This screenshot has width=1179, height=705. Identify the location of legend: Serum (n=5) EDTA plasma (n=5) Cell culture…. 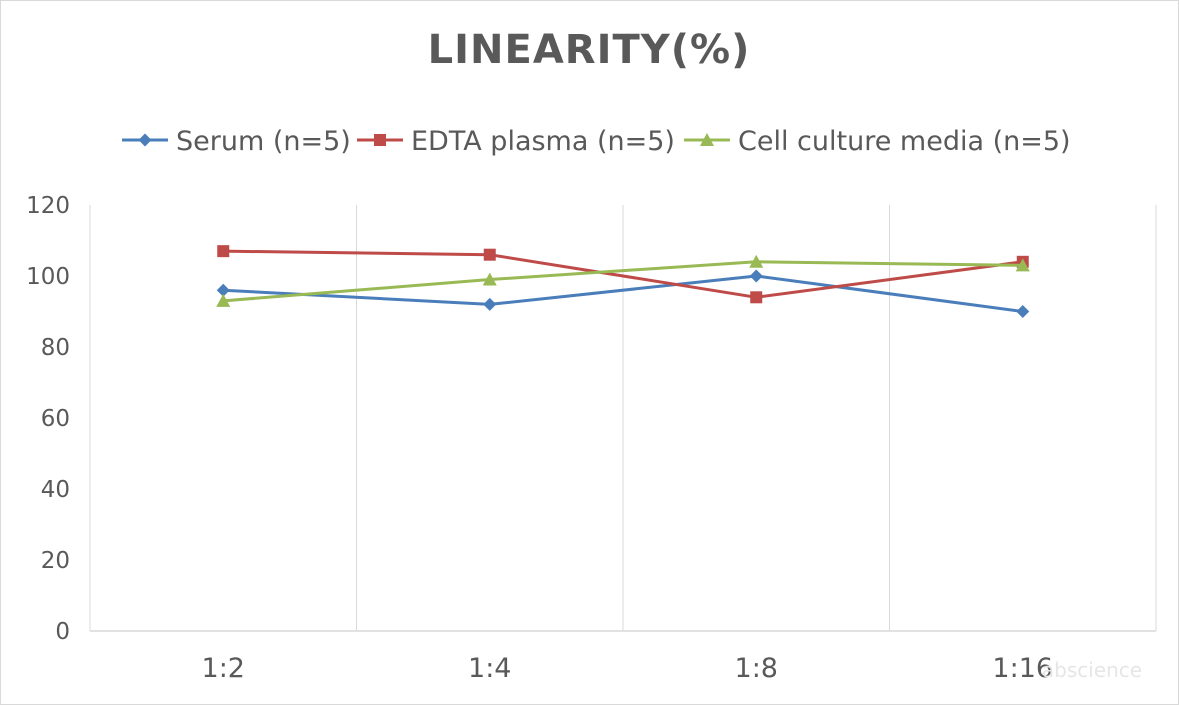
(596, 141).